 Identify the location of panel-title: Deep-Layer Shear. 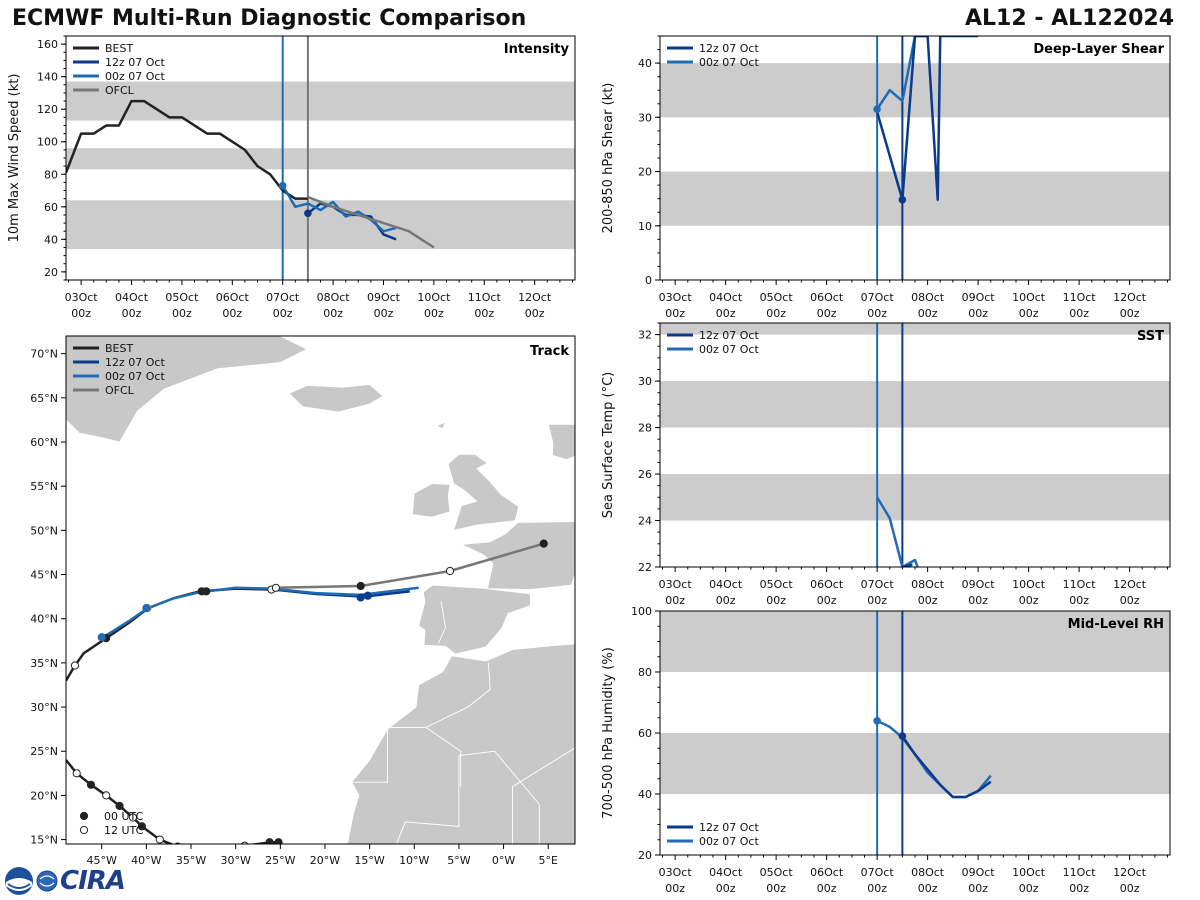
(1098, 49).